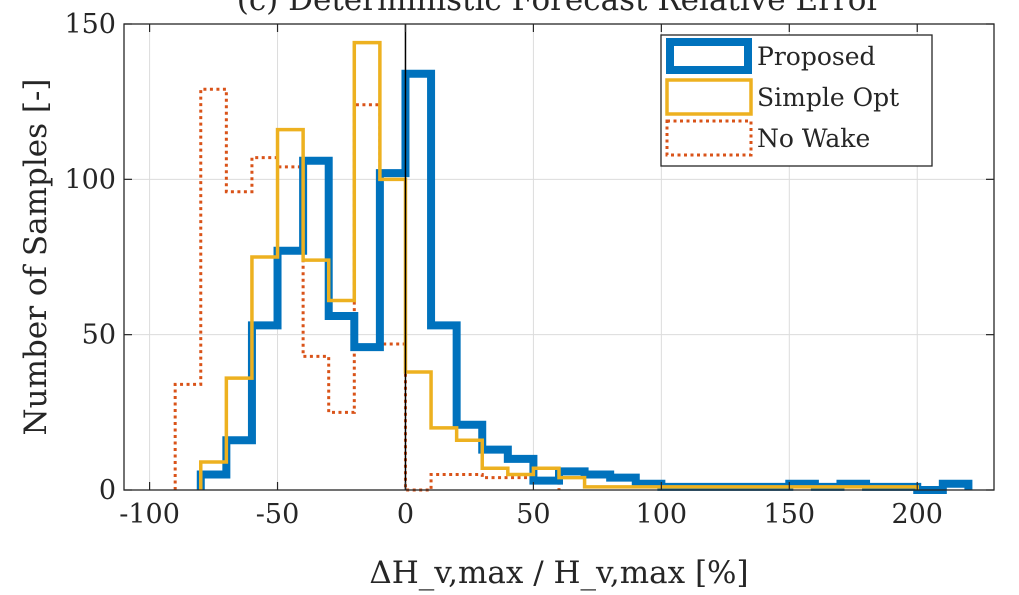 This screenshot has height=595, width=1019. Describe the element at coordinates (36, 257) in the screenshot. I see `y-axis-label: Number of Samples [-]` at that location.